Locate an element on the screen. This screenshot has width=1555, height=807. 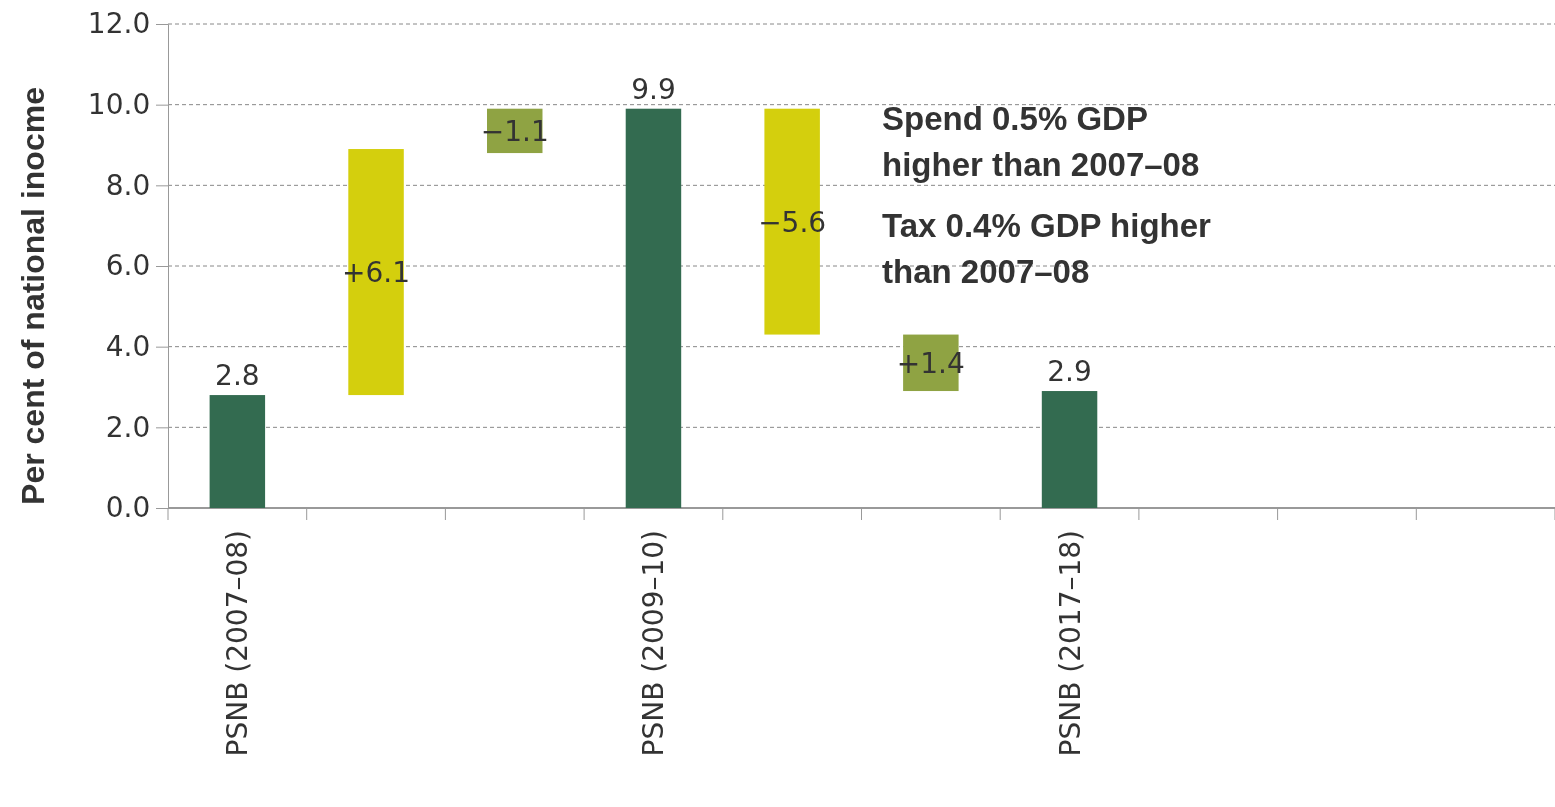
y-tick-label: 10.0 is located at coordinates (119, 105).